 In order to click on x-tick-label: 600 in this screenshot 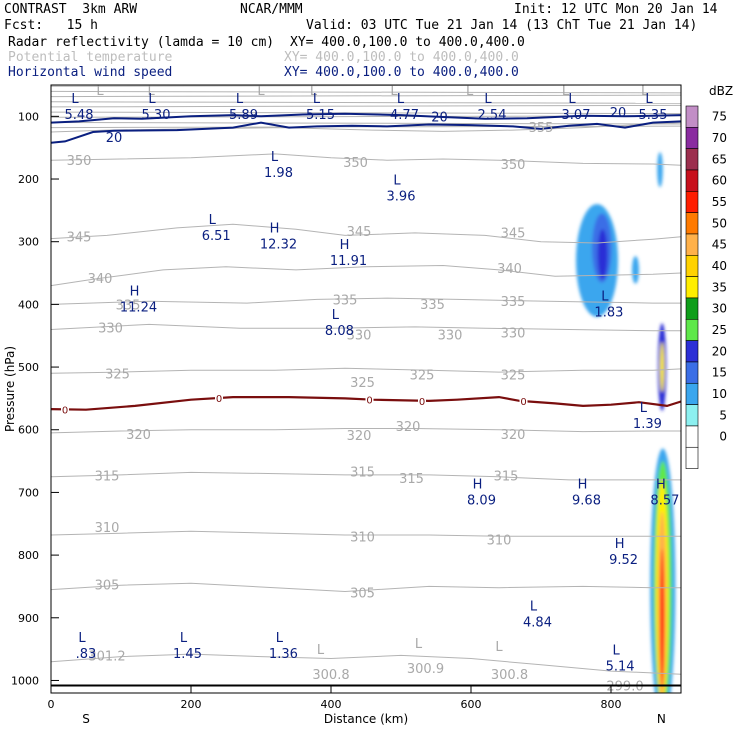, I will do `click(471, 704)`.